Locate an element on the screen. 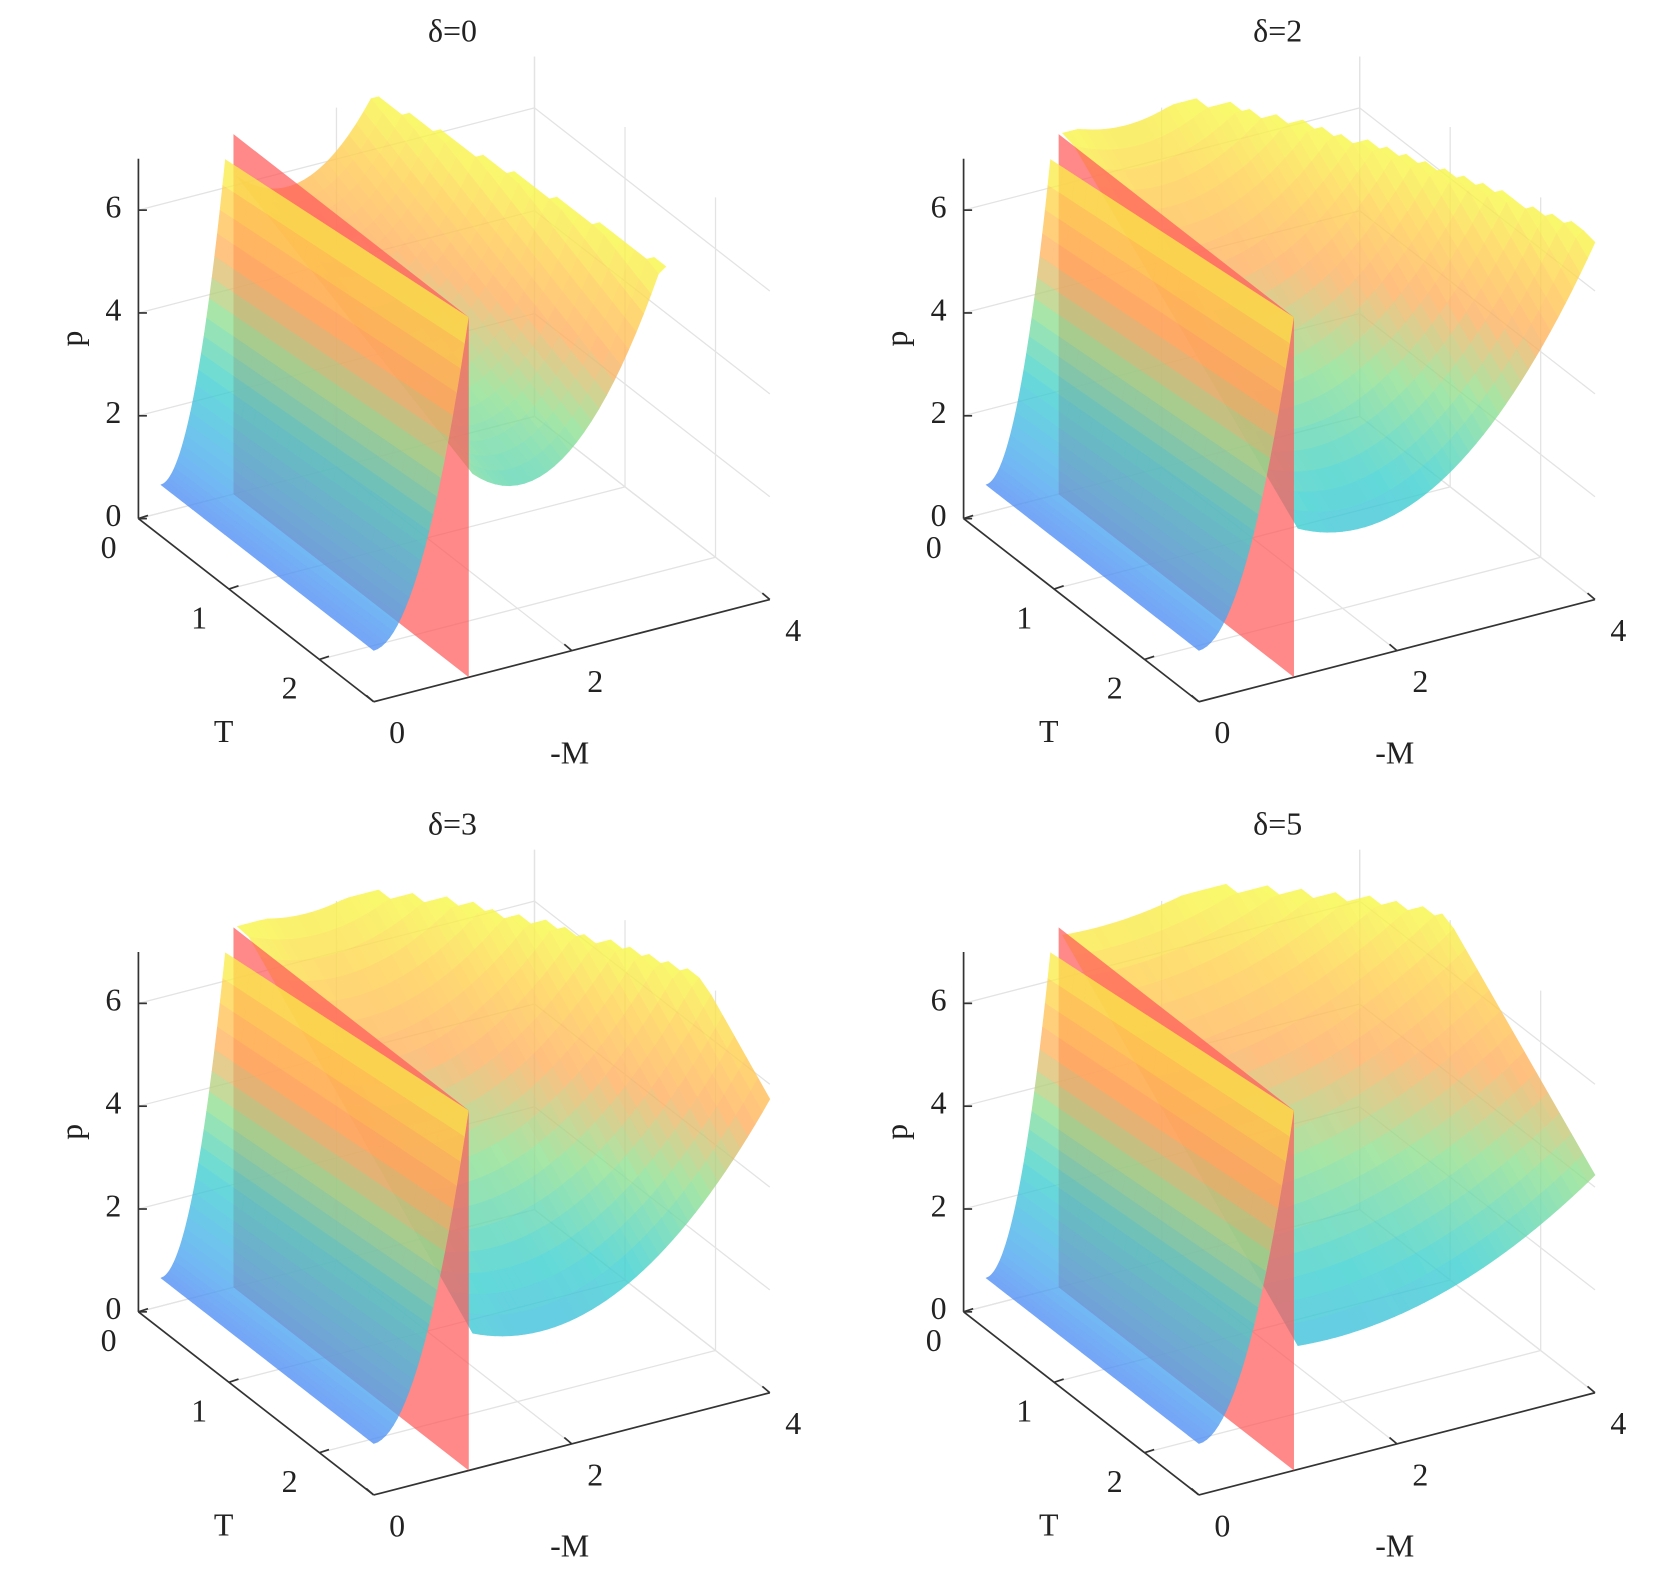  chart-title: δ=5 is located at coordinates (1277, 824).